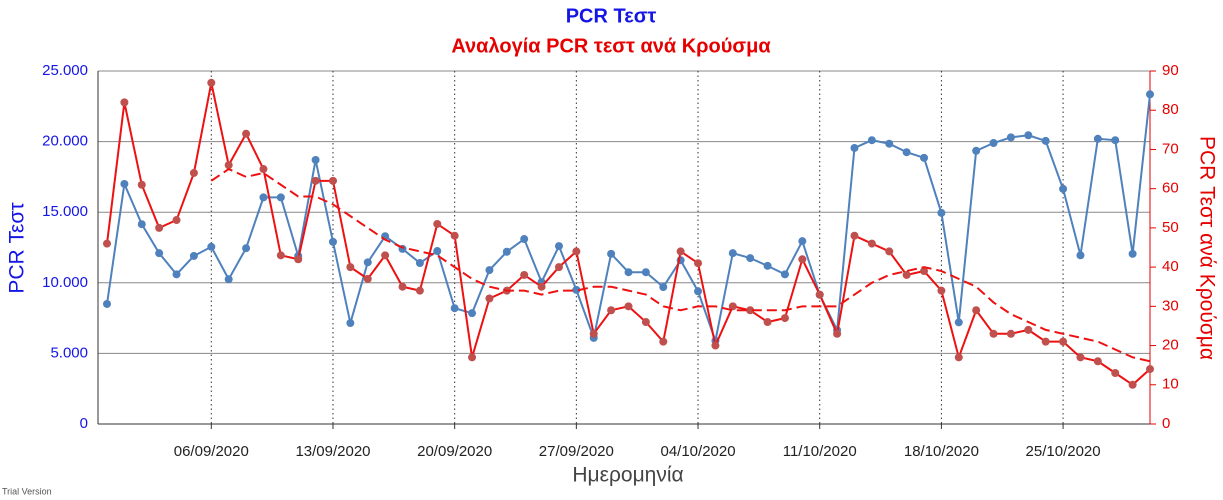 This screenshot has width=1223, height=500. I want to click on y-tick-label: 15.000, so click(65, 211).